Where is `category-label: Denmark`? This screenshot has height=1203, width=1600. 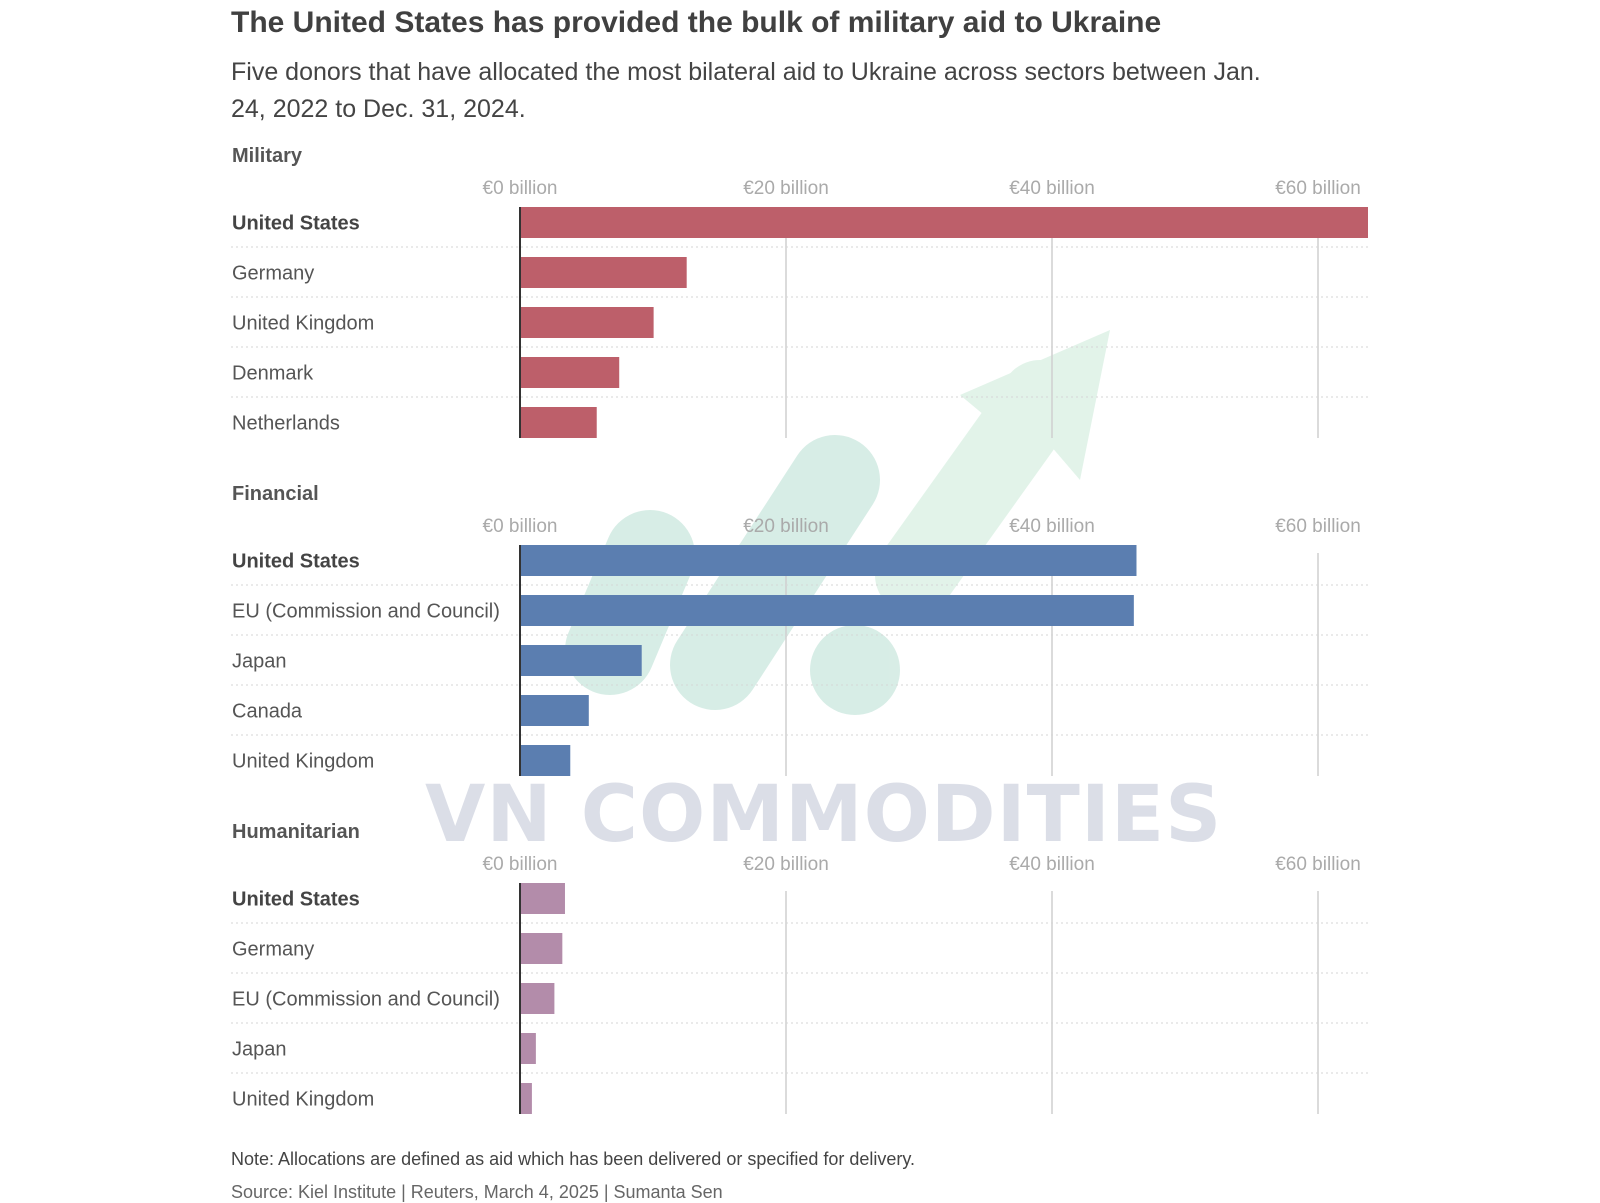 category-label: Denmark is located at coordinates (273, 374).